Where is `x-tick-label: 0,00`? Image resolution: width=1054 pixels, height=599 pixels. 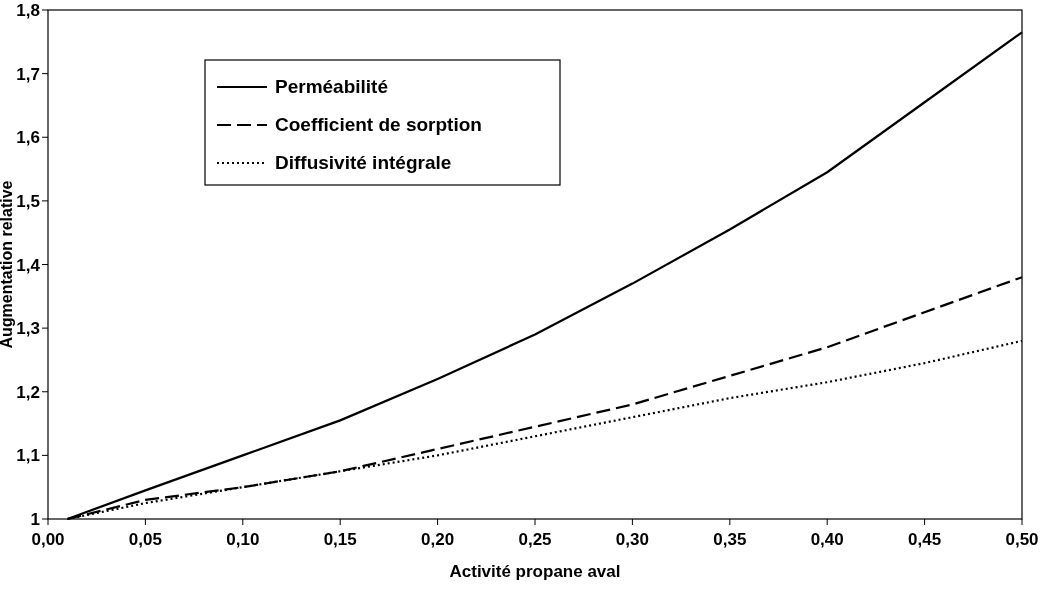
x-tick-label: 0,00 is located at coordinates (48, 539).